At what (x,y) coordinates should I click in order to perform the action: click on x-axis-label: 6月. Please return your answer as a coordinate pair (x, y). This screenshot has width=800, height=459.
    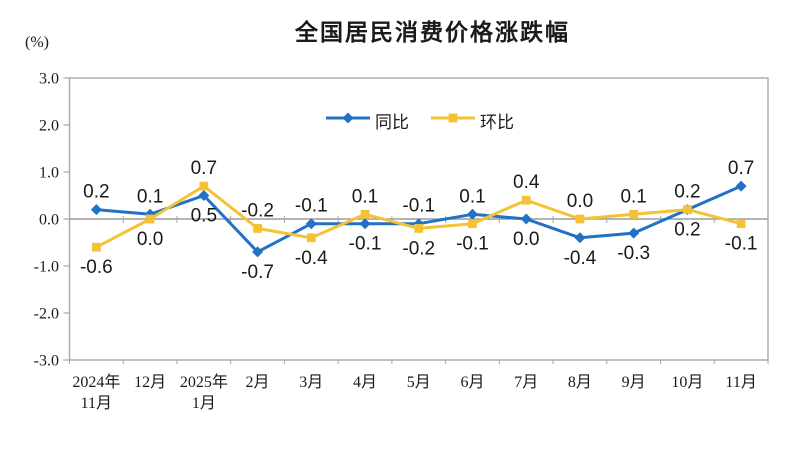
    Looking at the image, I should click on (472, 382).